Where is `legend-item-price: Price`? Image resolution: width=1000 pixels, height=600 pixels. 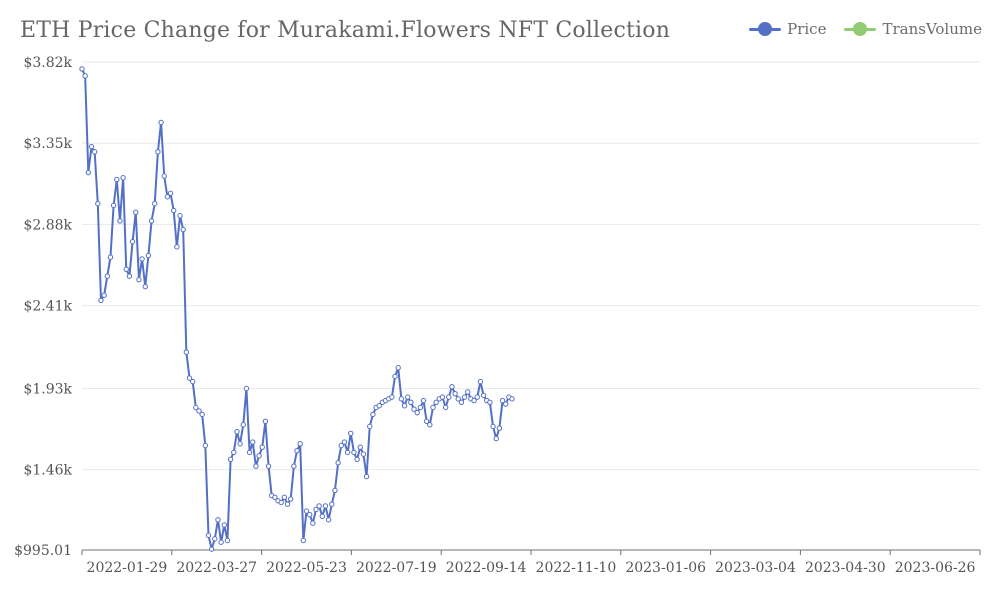
legend-item-price: Price is located at coordinates (787, 29).